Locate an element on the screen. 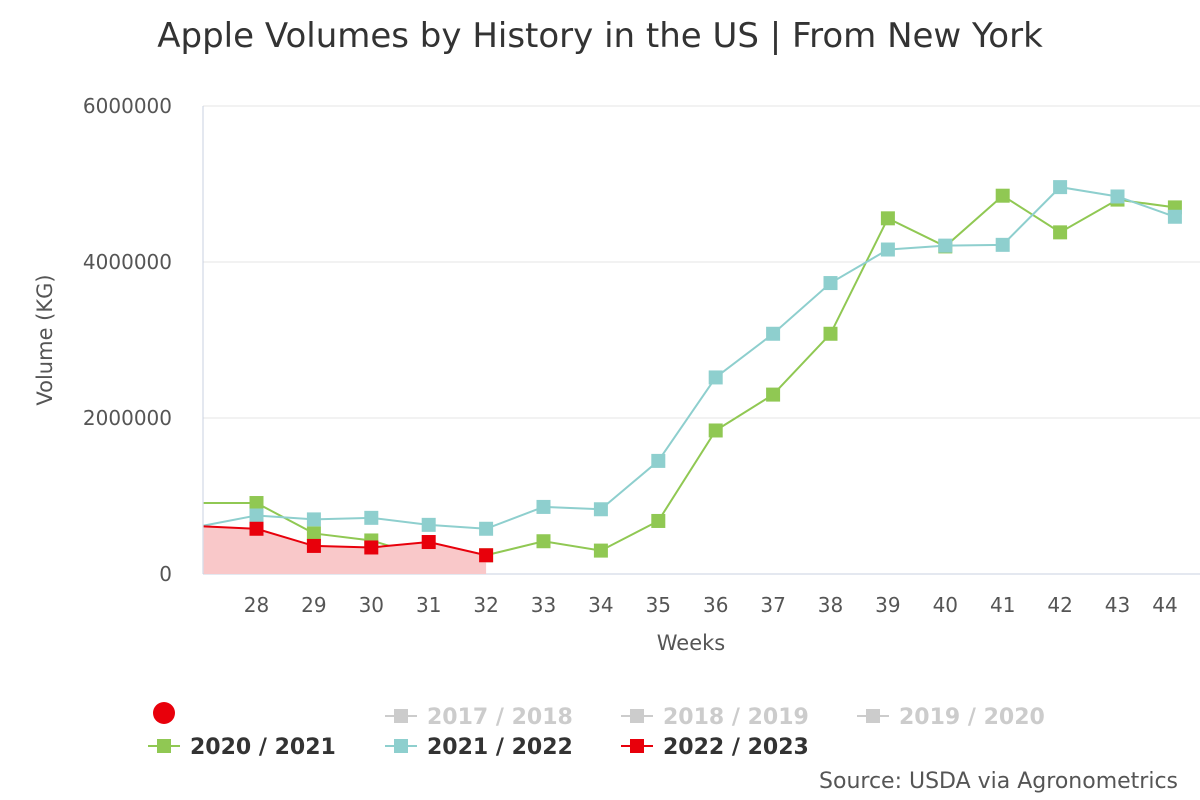 This screenshot has width=1200, height=800. legend-label: 2021 / 2022 is located at coordinates (500, 747).